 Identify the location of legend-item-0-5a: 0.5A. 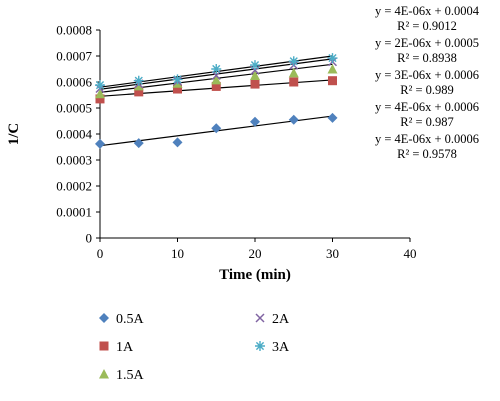
(122, 319).